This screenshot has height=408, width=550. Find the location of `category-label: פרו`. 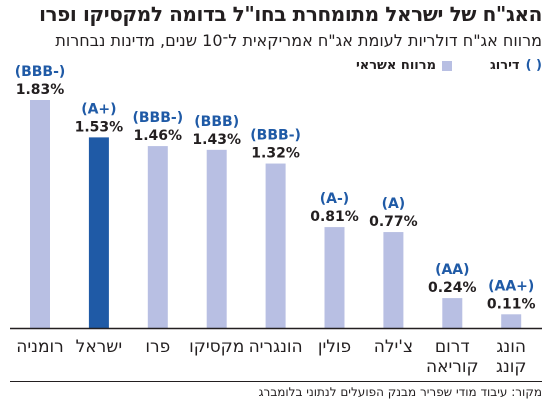

category-label: פרו is located at coordinates (157, 347).